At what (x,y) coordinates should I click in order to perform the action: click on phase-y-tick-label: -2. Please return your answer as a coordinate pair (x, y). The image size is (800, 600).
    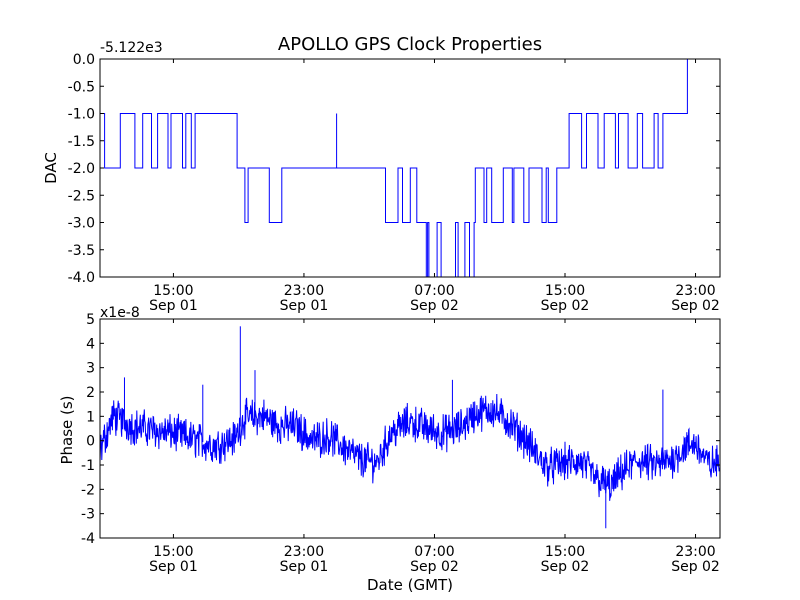
    Looking at the image, I should click on (88, 490).